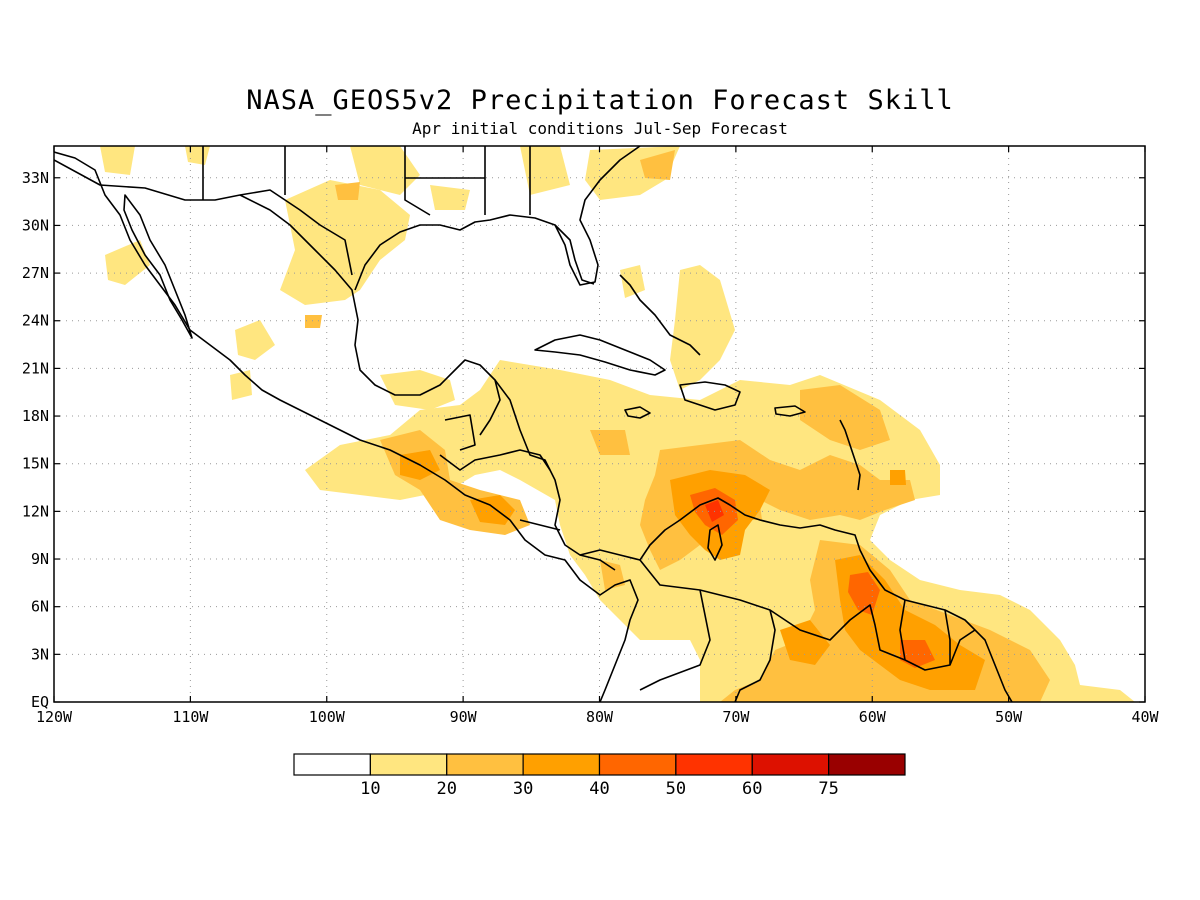 The image size is (1200, 900). Describe the element at coordinates (40, 654) in the screenshot. I see `lat-tick-label: 3N` at that location.